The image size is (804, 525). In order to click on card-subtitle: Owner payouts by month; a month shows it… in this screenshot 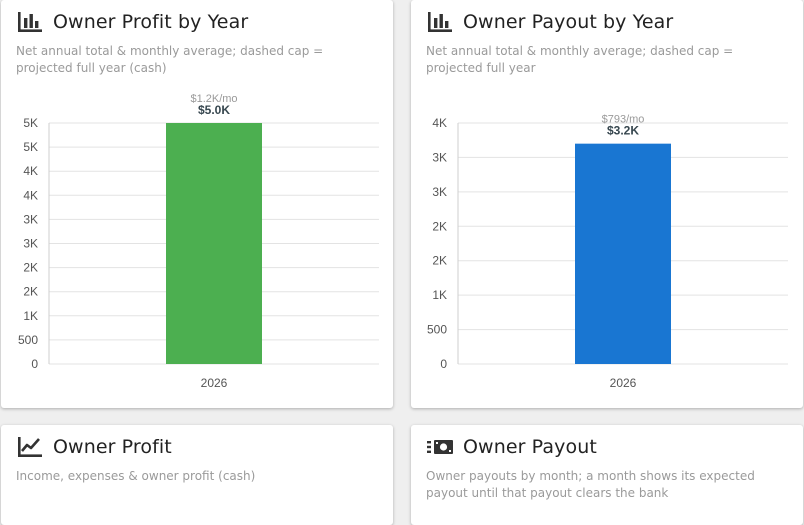, I will do `click(590, 484)`.